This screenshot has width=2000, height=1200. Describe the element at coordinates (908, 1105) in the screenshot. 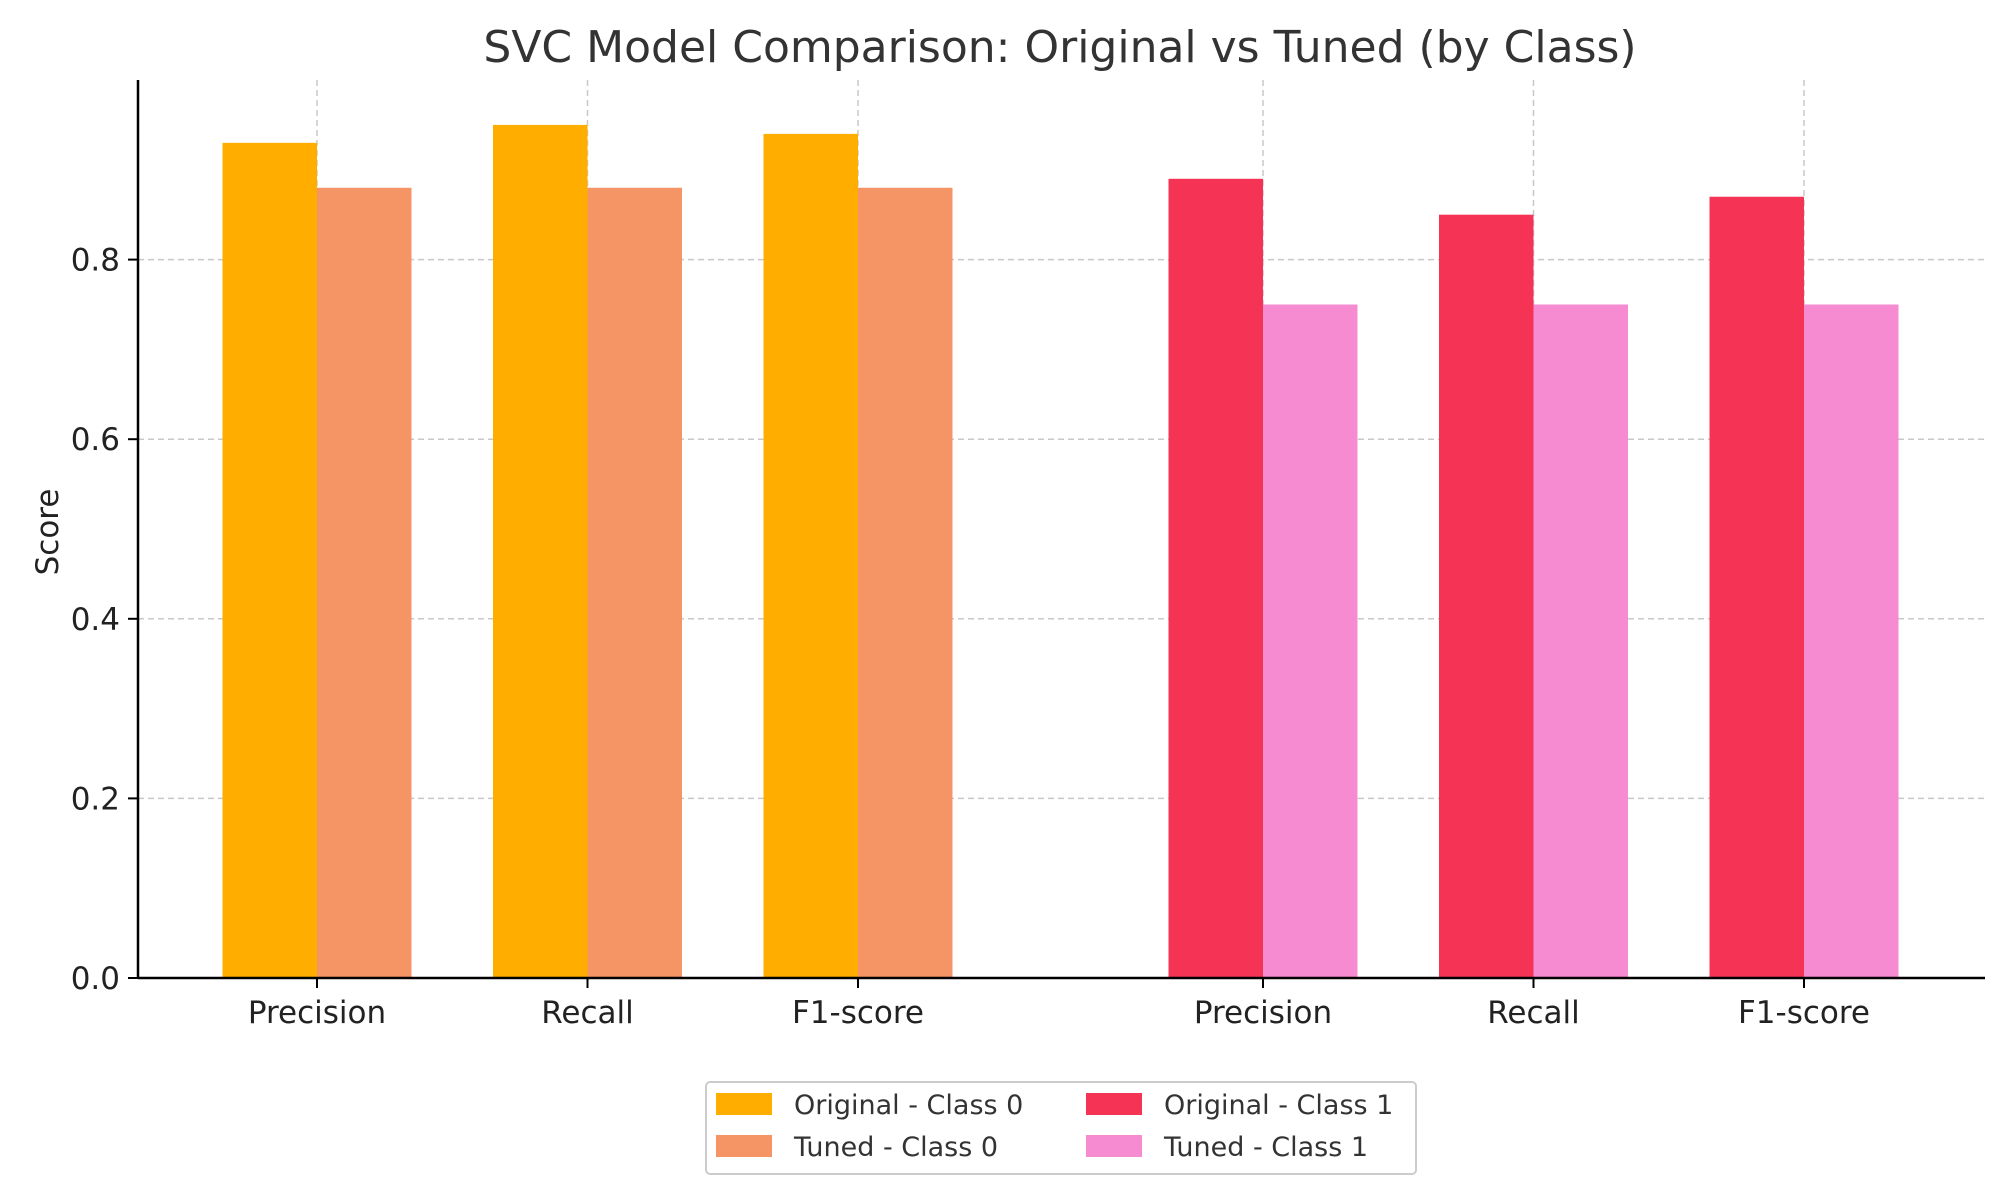

I see `legend-label: Original - Class 0` at that location.